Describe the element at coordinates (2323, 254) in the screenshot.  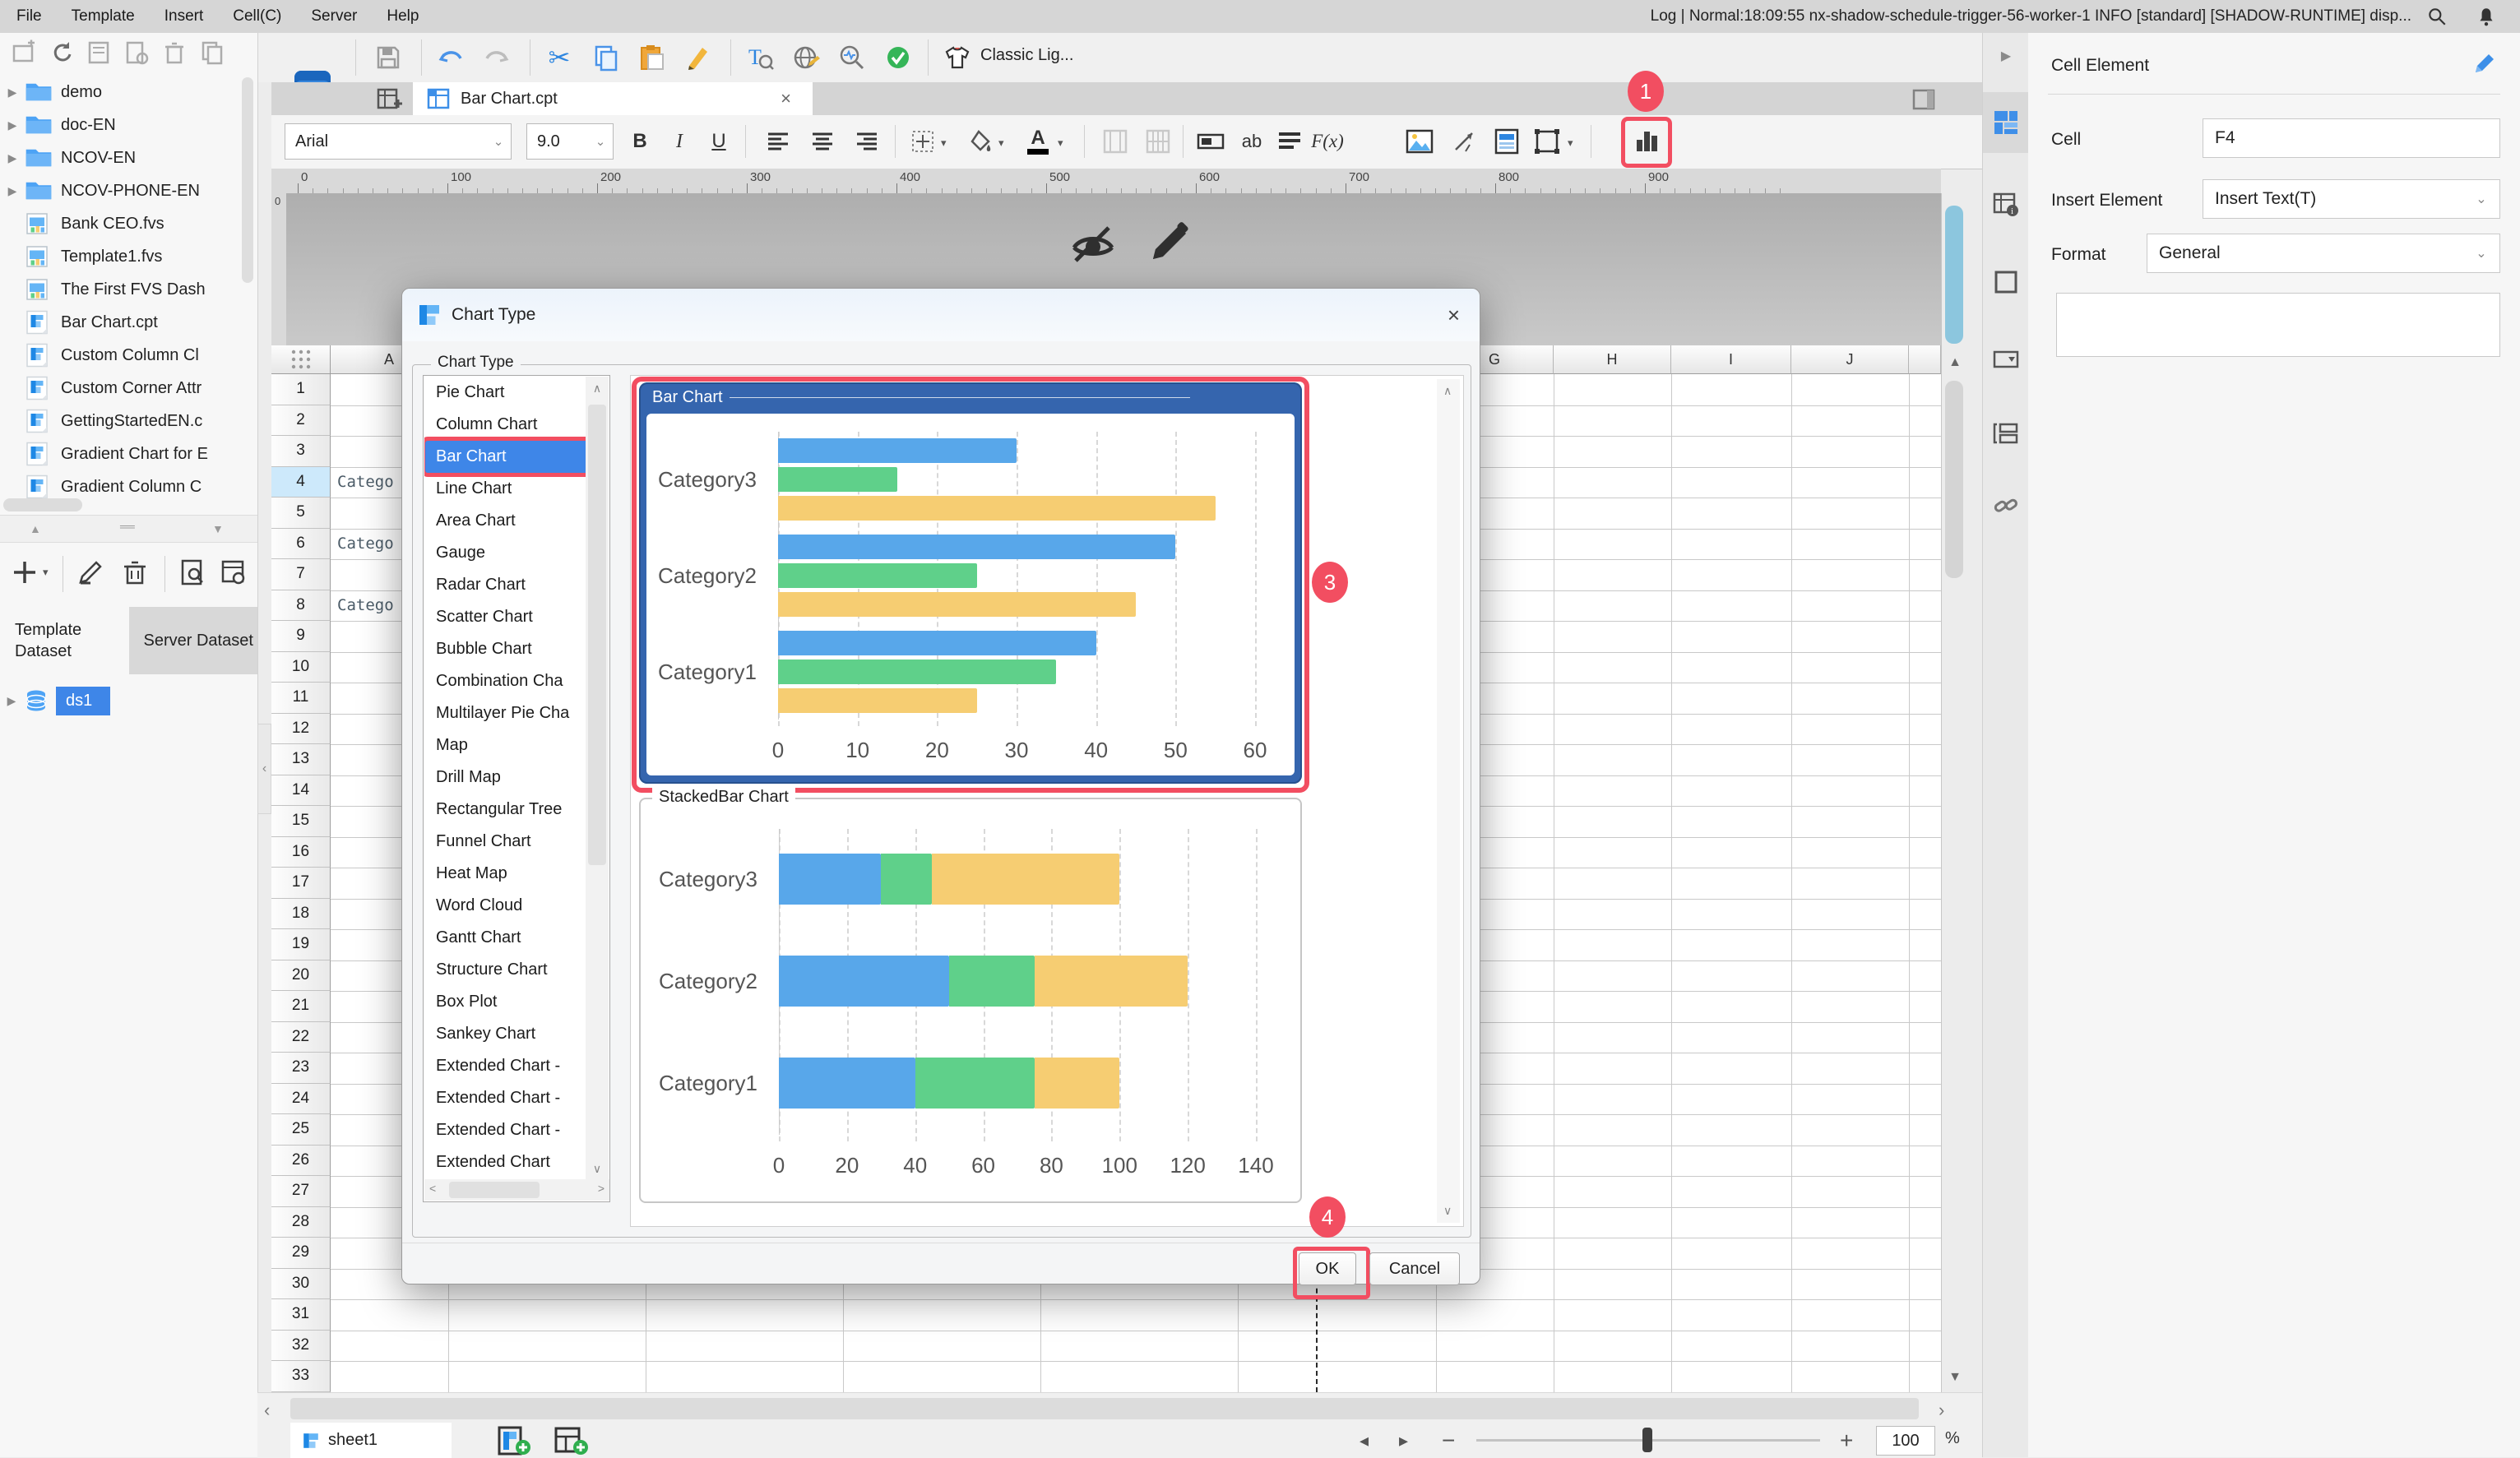
I see `format-select: General ⌄` at that location.